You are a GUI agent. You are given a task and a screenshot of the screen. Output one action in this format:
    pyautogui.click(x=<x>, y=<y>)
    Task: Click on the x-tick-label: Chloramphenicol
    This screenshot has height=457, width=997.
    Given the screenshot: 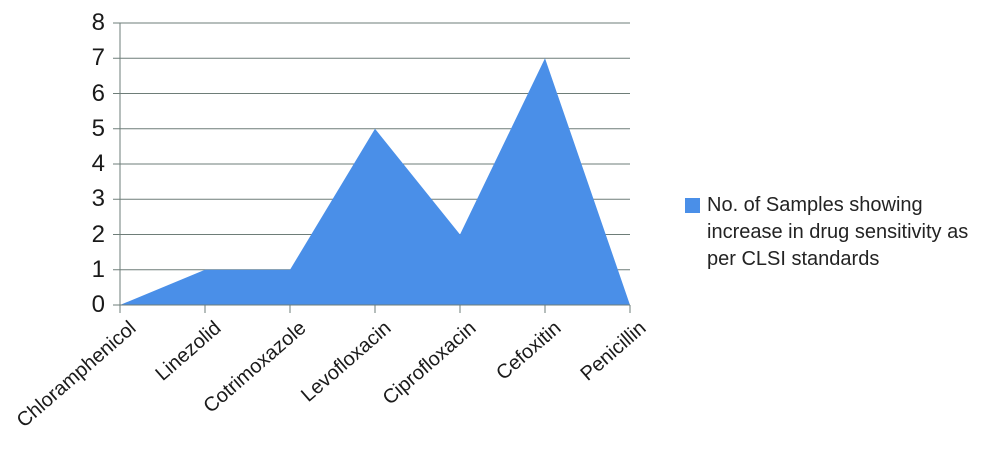 What is the action you would take?
    pyautogui.click(x=76, y=375)
    